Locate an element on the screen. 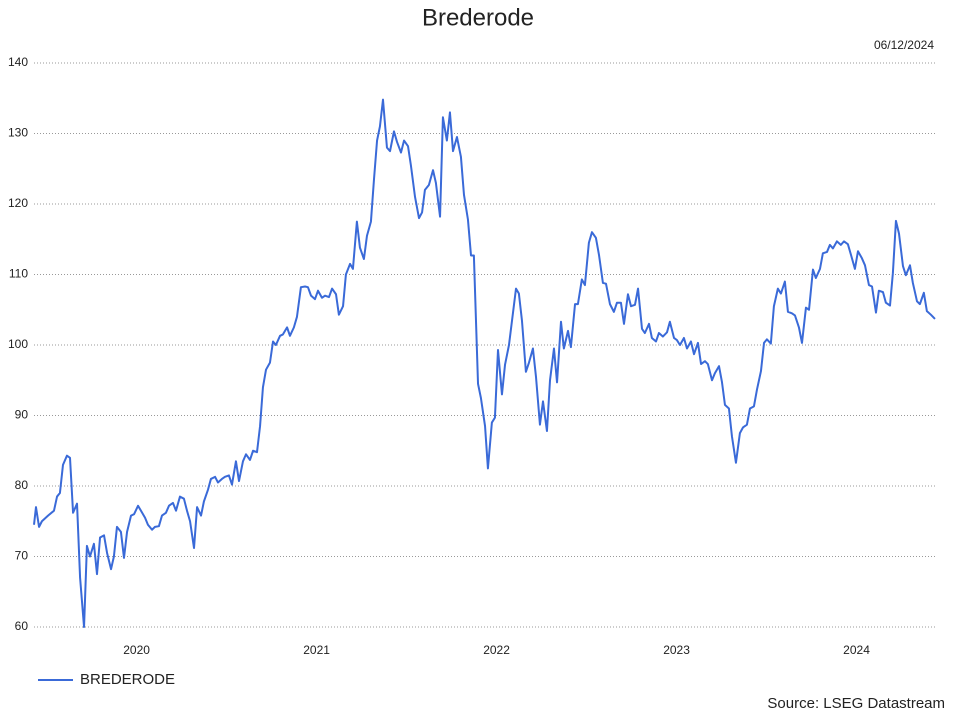 Image resolution: width=953 pixels, height=716 pixels. x-tick-label: 2020 is located at coordinates (136, 650).